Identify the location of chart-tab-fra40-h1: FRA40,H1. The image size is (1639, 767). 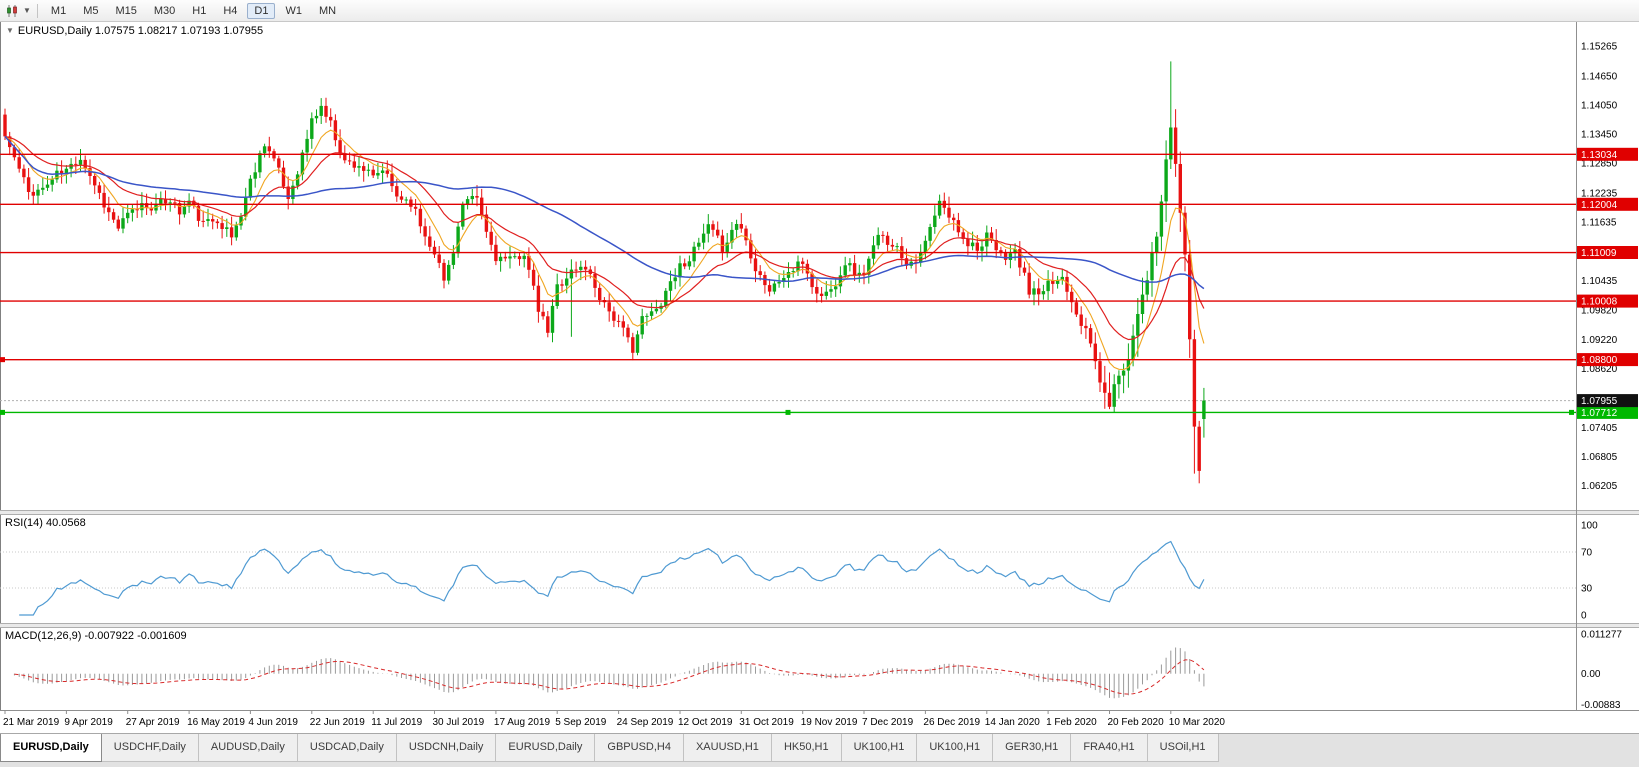
(1109, 748).